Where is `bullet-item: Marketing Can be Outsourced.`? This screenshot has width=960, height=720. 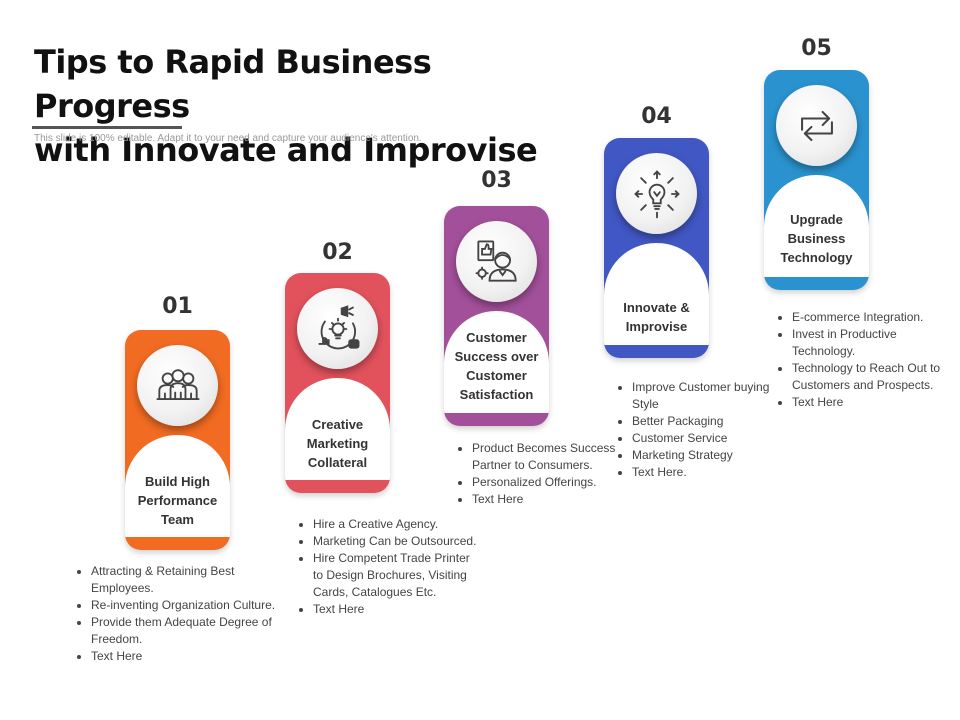
bullet-item: Marketing Can be Outsourced. is located at coordinates (398, 541).